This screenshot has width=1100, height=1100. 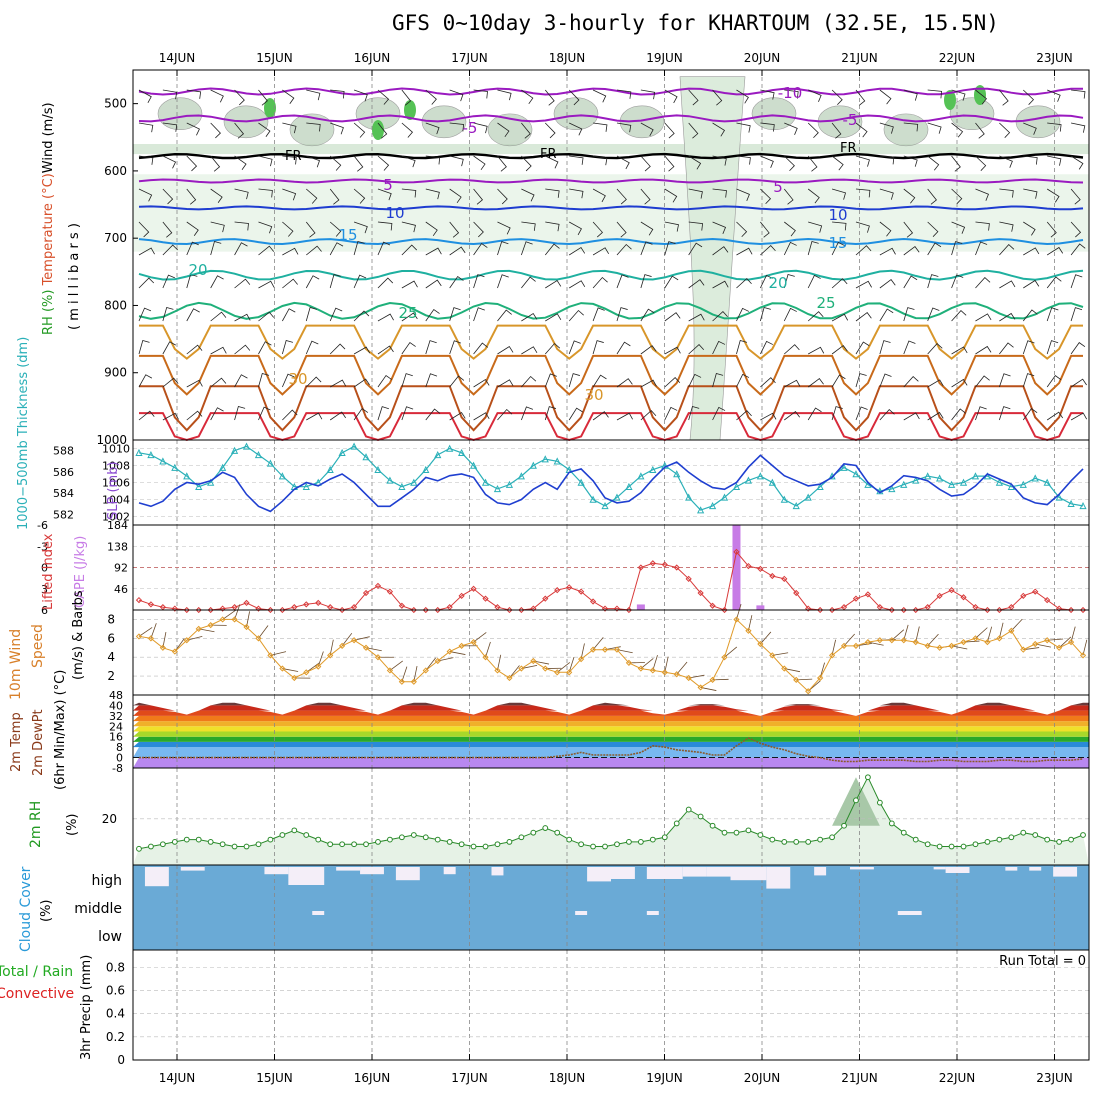 What do you see at coordinates (116, 466) in the screenshot?
I see `slp-tick-label: 1008` at bounding box center [116, 466].